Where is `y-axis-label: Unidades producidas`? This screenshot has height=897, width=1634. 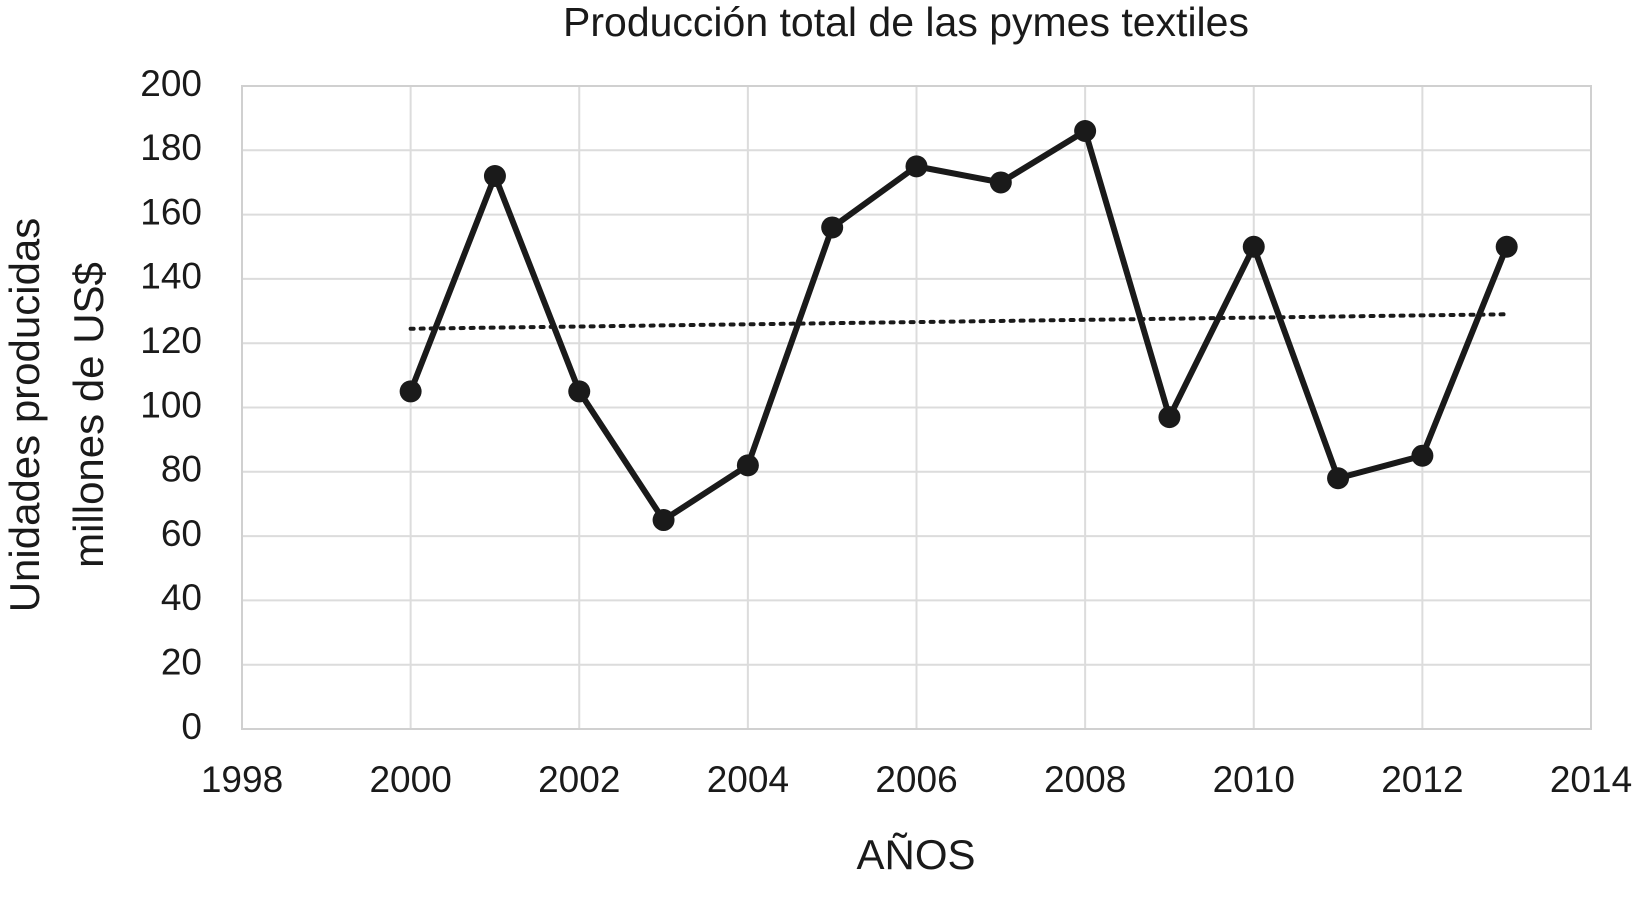 y-axis-label: Unidades producidas is located at coordinates (24, 415).